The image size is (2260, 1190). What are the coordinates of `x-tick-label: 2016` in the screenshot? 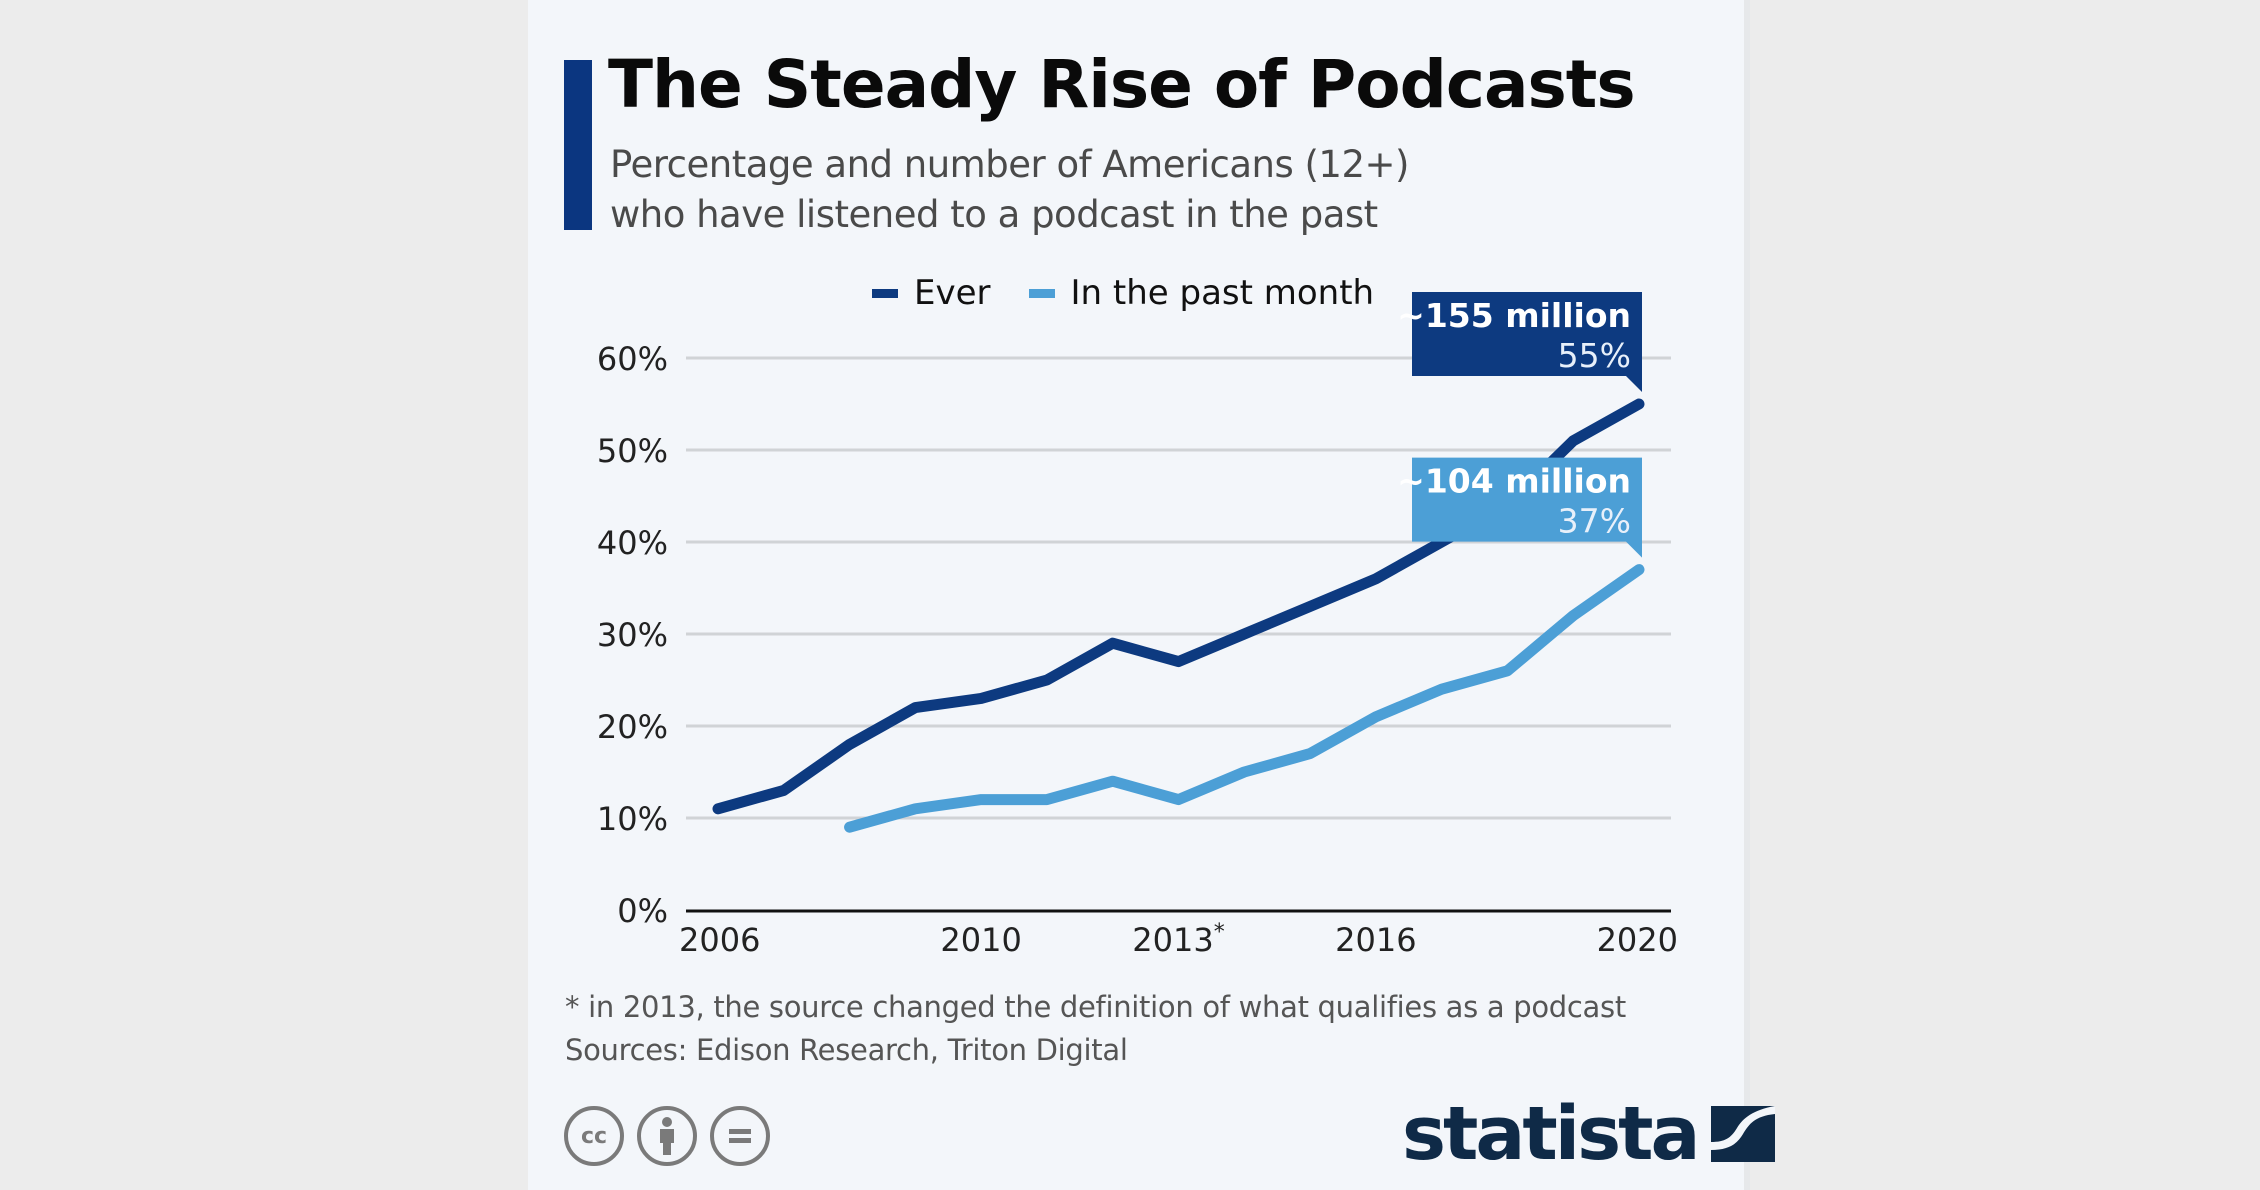 It's located at (1375, 940).